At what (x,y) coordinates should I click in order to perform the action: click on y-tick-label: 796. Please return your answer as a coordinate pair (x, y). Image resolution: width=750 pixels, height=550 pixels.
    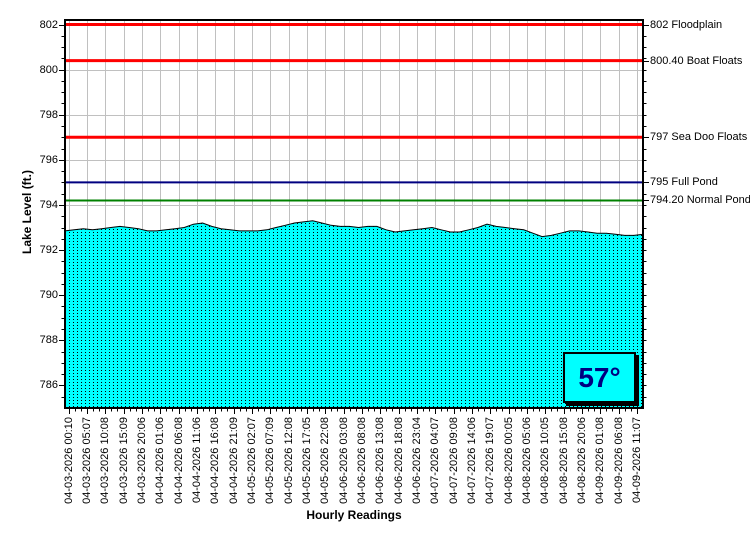
    Looking at the image, I should click on (48, 159).